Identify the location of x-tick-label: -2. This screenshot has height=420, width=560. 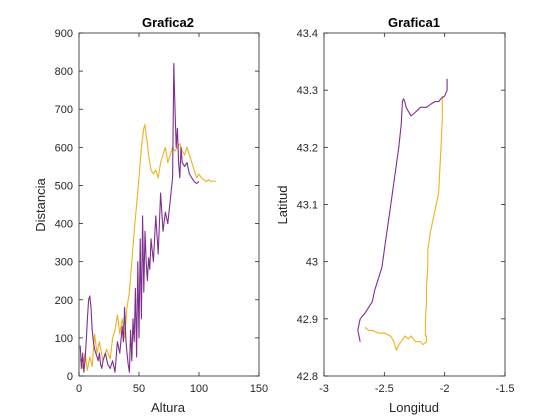
(445, 389).